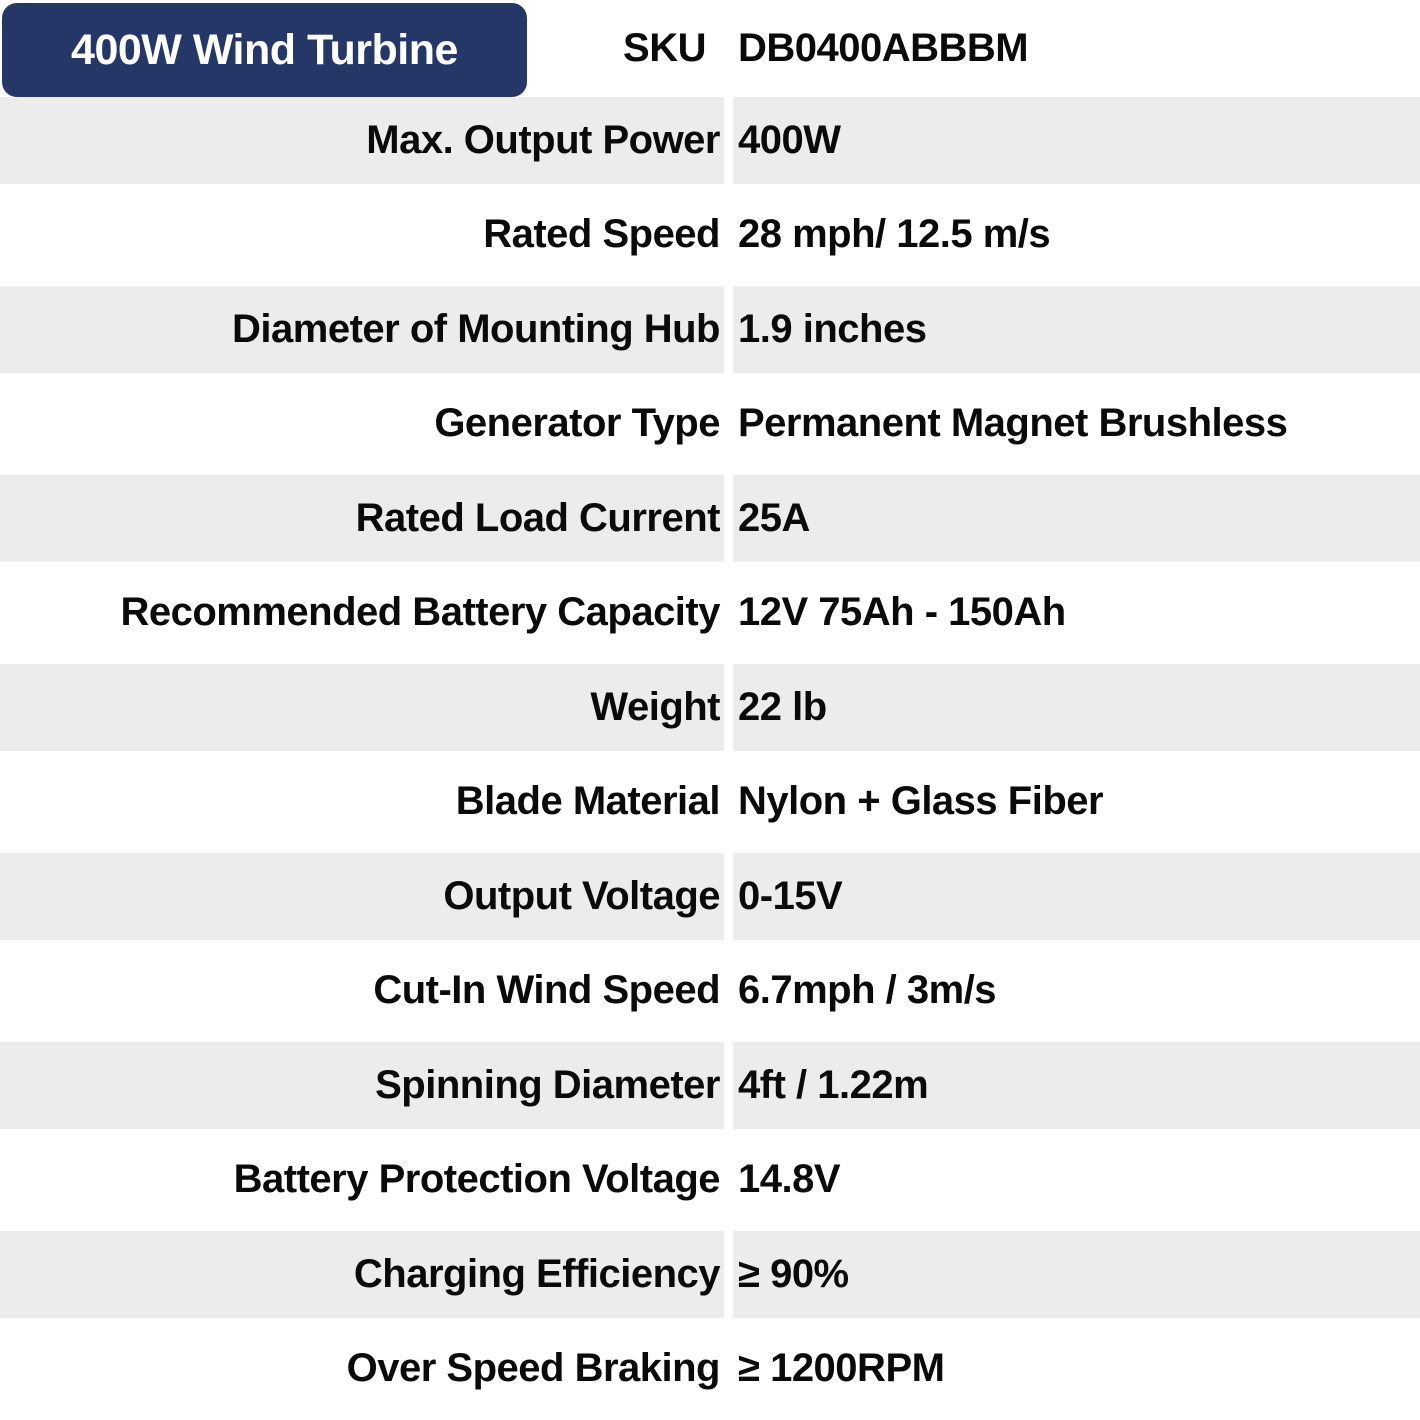 This screenshot has height=1420, width=1420. I want to click on spec-label: Recommended Battery Capacity, so click(420, 612).